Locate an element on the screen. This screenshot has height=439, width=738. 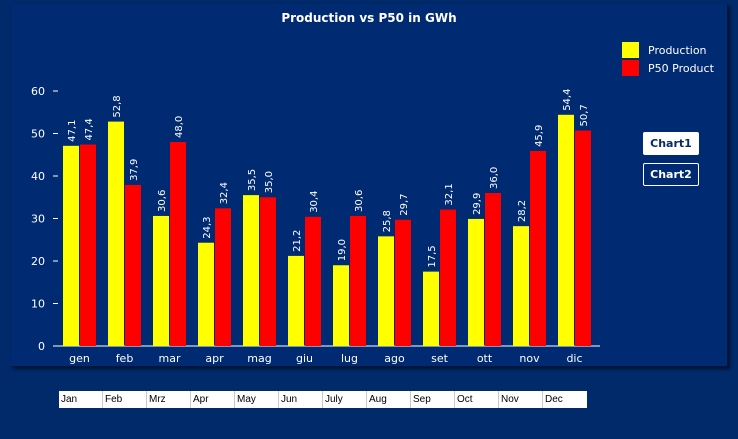
data-label-p50-mar: 48,0 is located at coordinates (179, 127).